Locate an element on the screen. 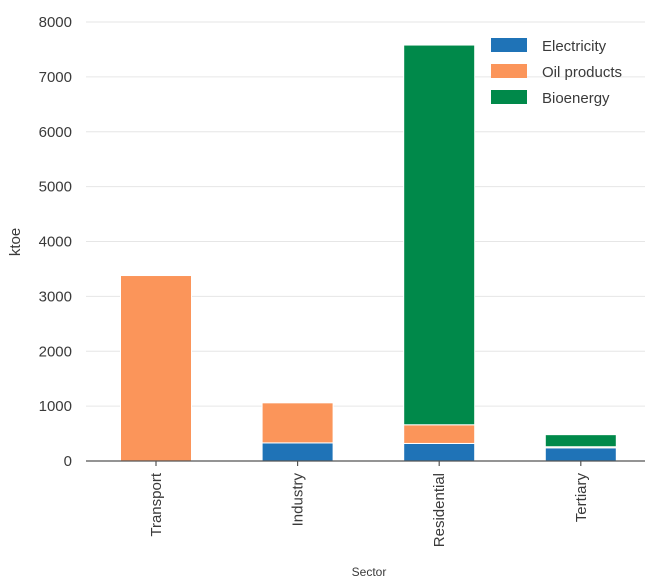 The image size is (649, 579). x-tick-label: Tertiary is located at coordinates (581, 498).